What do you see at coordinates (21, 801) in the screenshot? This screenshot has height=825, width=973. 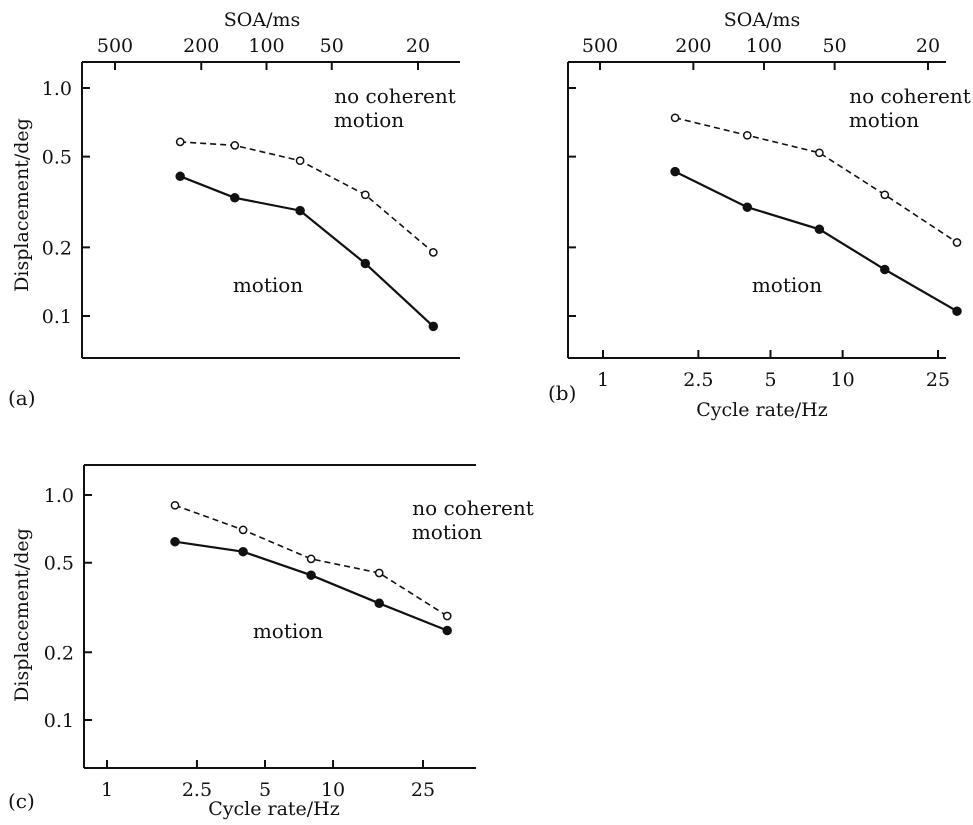 I see `panel-label: (c)` at bounding box center [21, 801].